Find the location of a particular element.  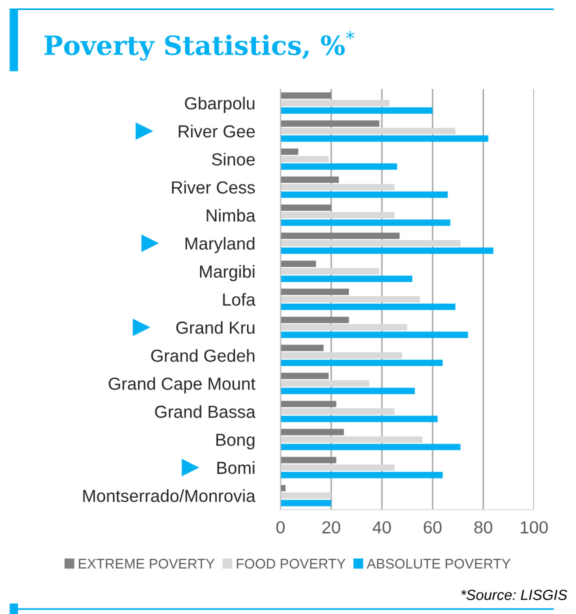

text: *Source: LISGIS is located at coordinates (514, 595).